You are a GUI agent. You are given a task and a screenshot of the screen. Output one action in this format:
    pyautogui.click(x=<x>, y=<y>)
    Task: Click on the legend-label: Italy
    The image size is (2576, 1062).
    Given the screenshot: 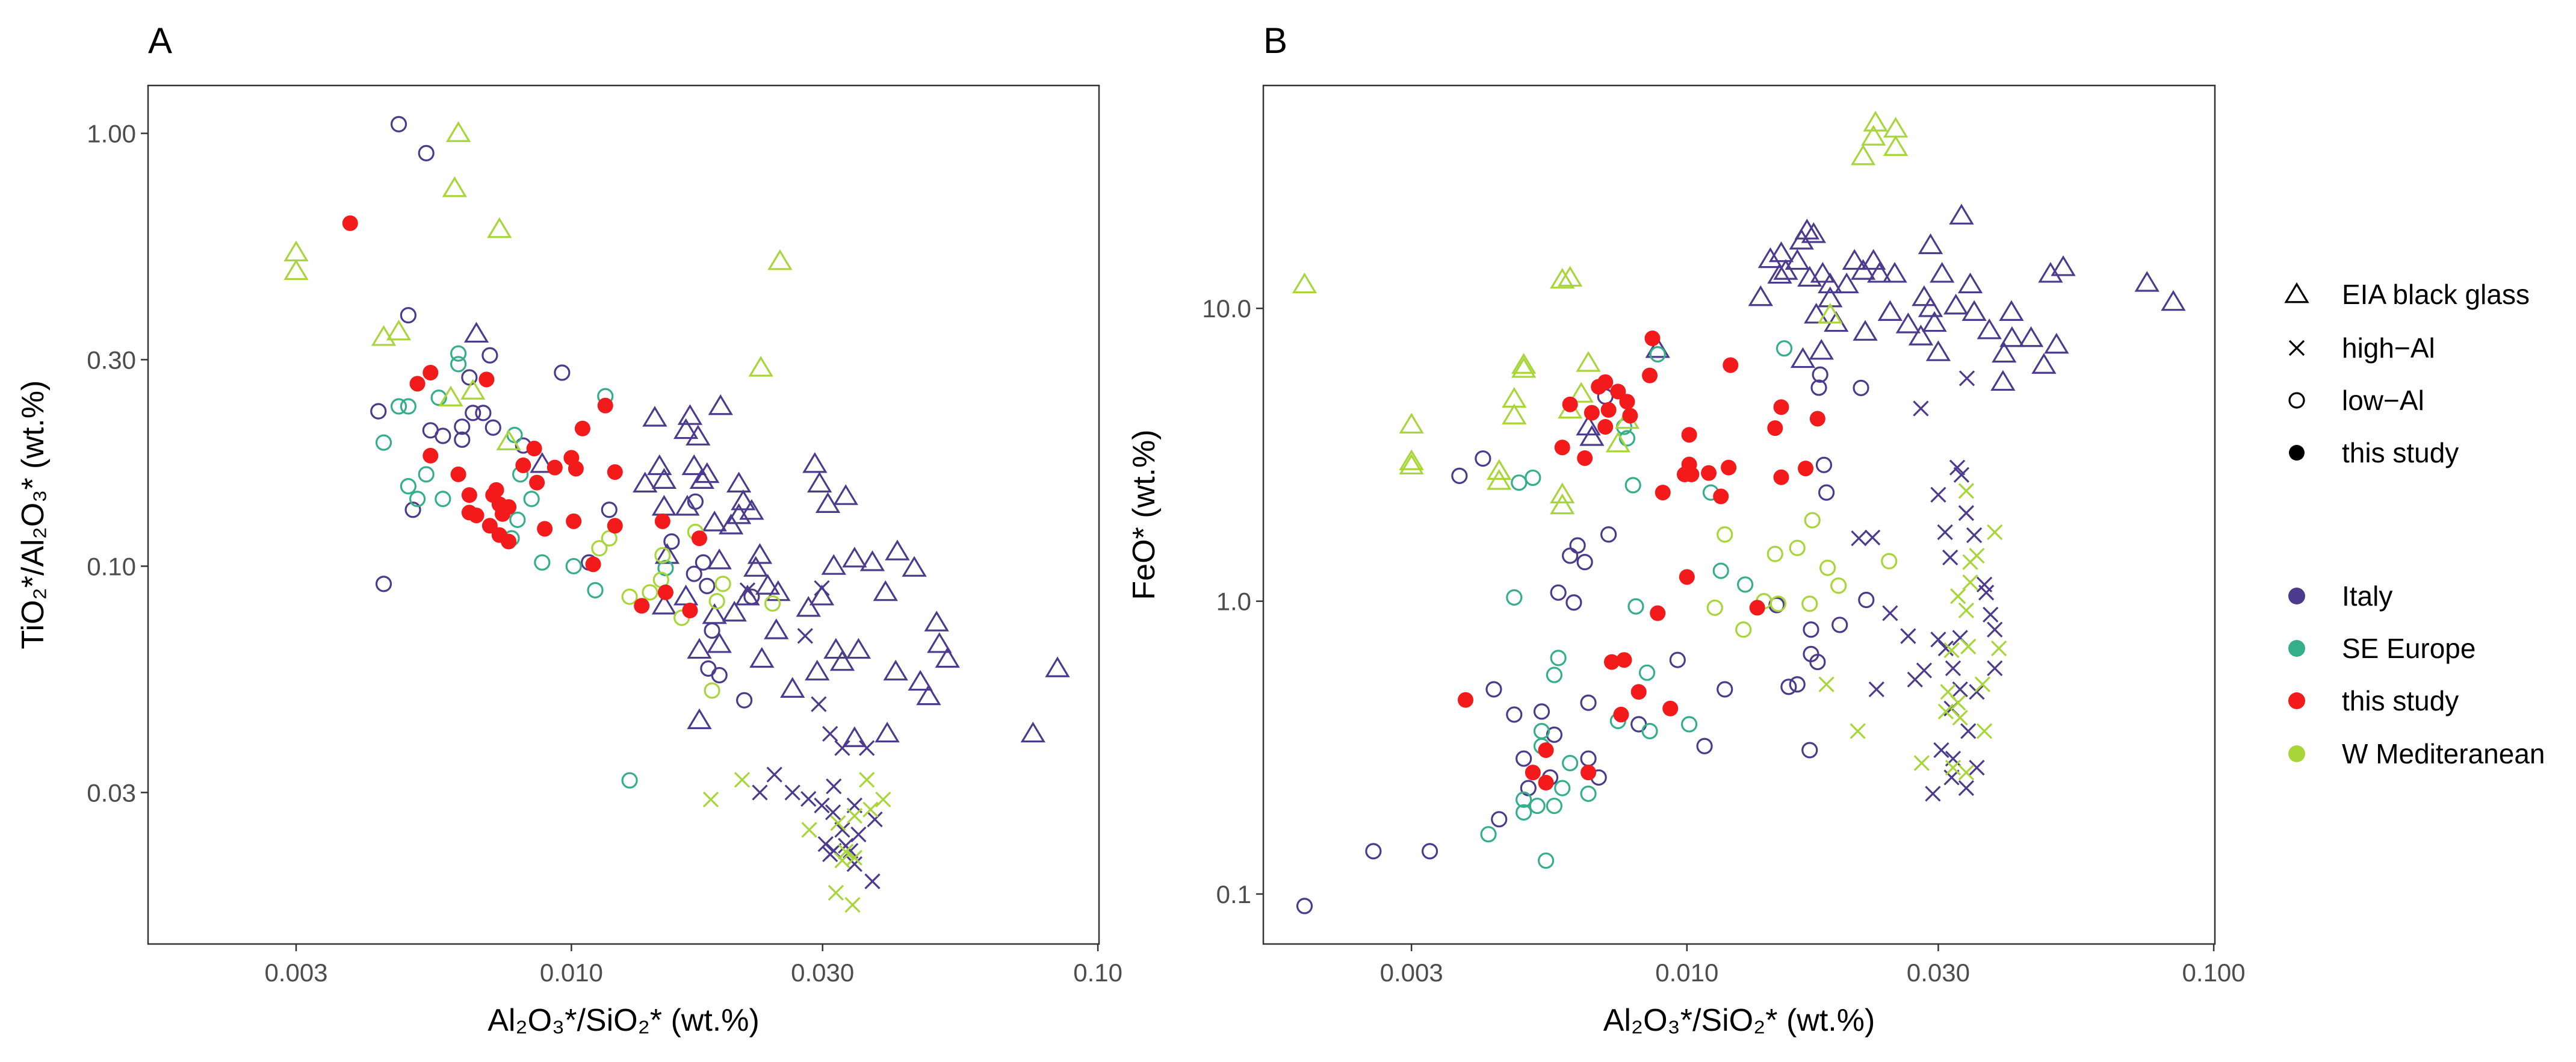 What is the action you would take?
    pyautogui.click(x=2367, y=596)
    